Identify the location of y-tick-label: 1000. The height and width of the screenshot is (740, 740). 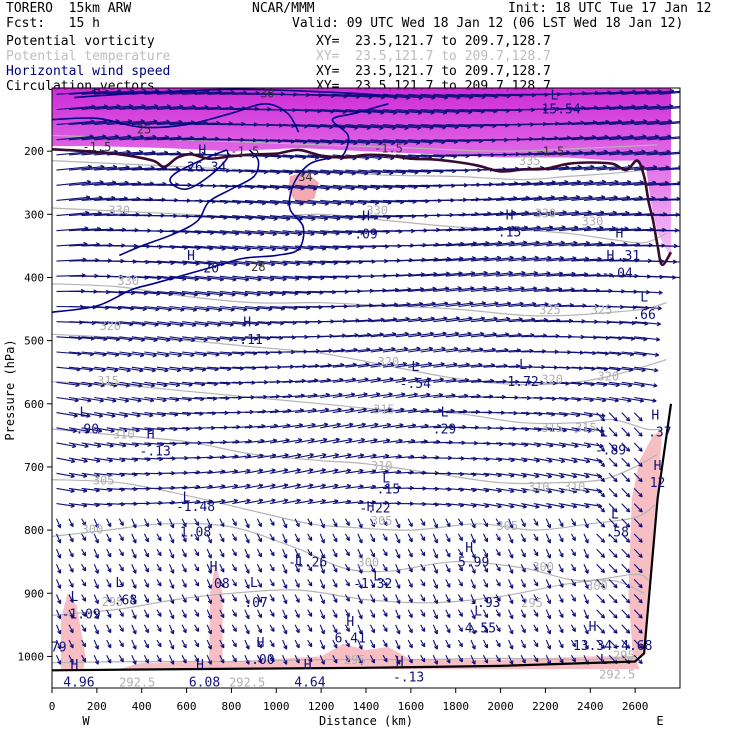
(31, 656).